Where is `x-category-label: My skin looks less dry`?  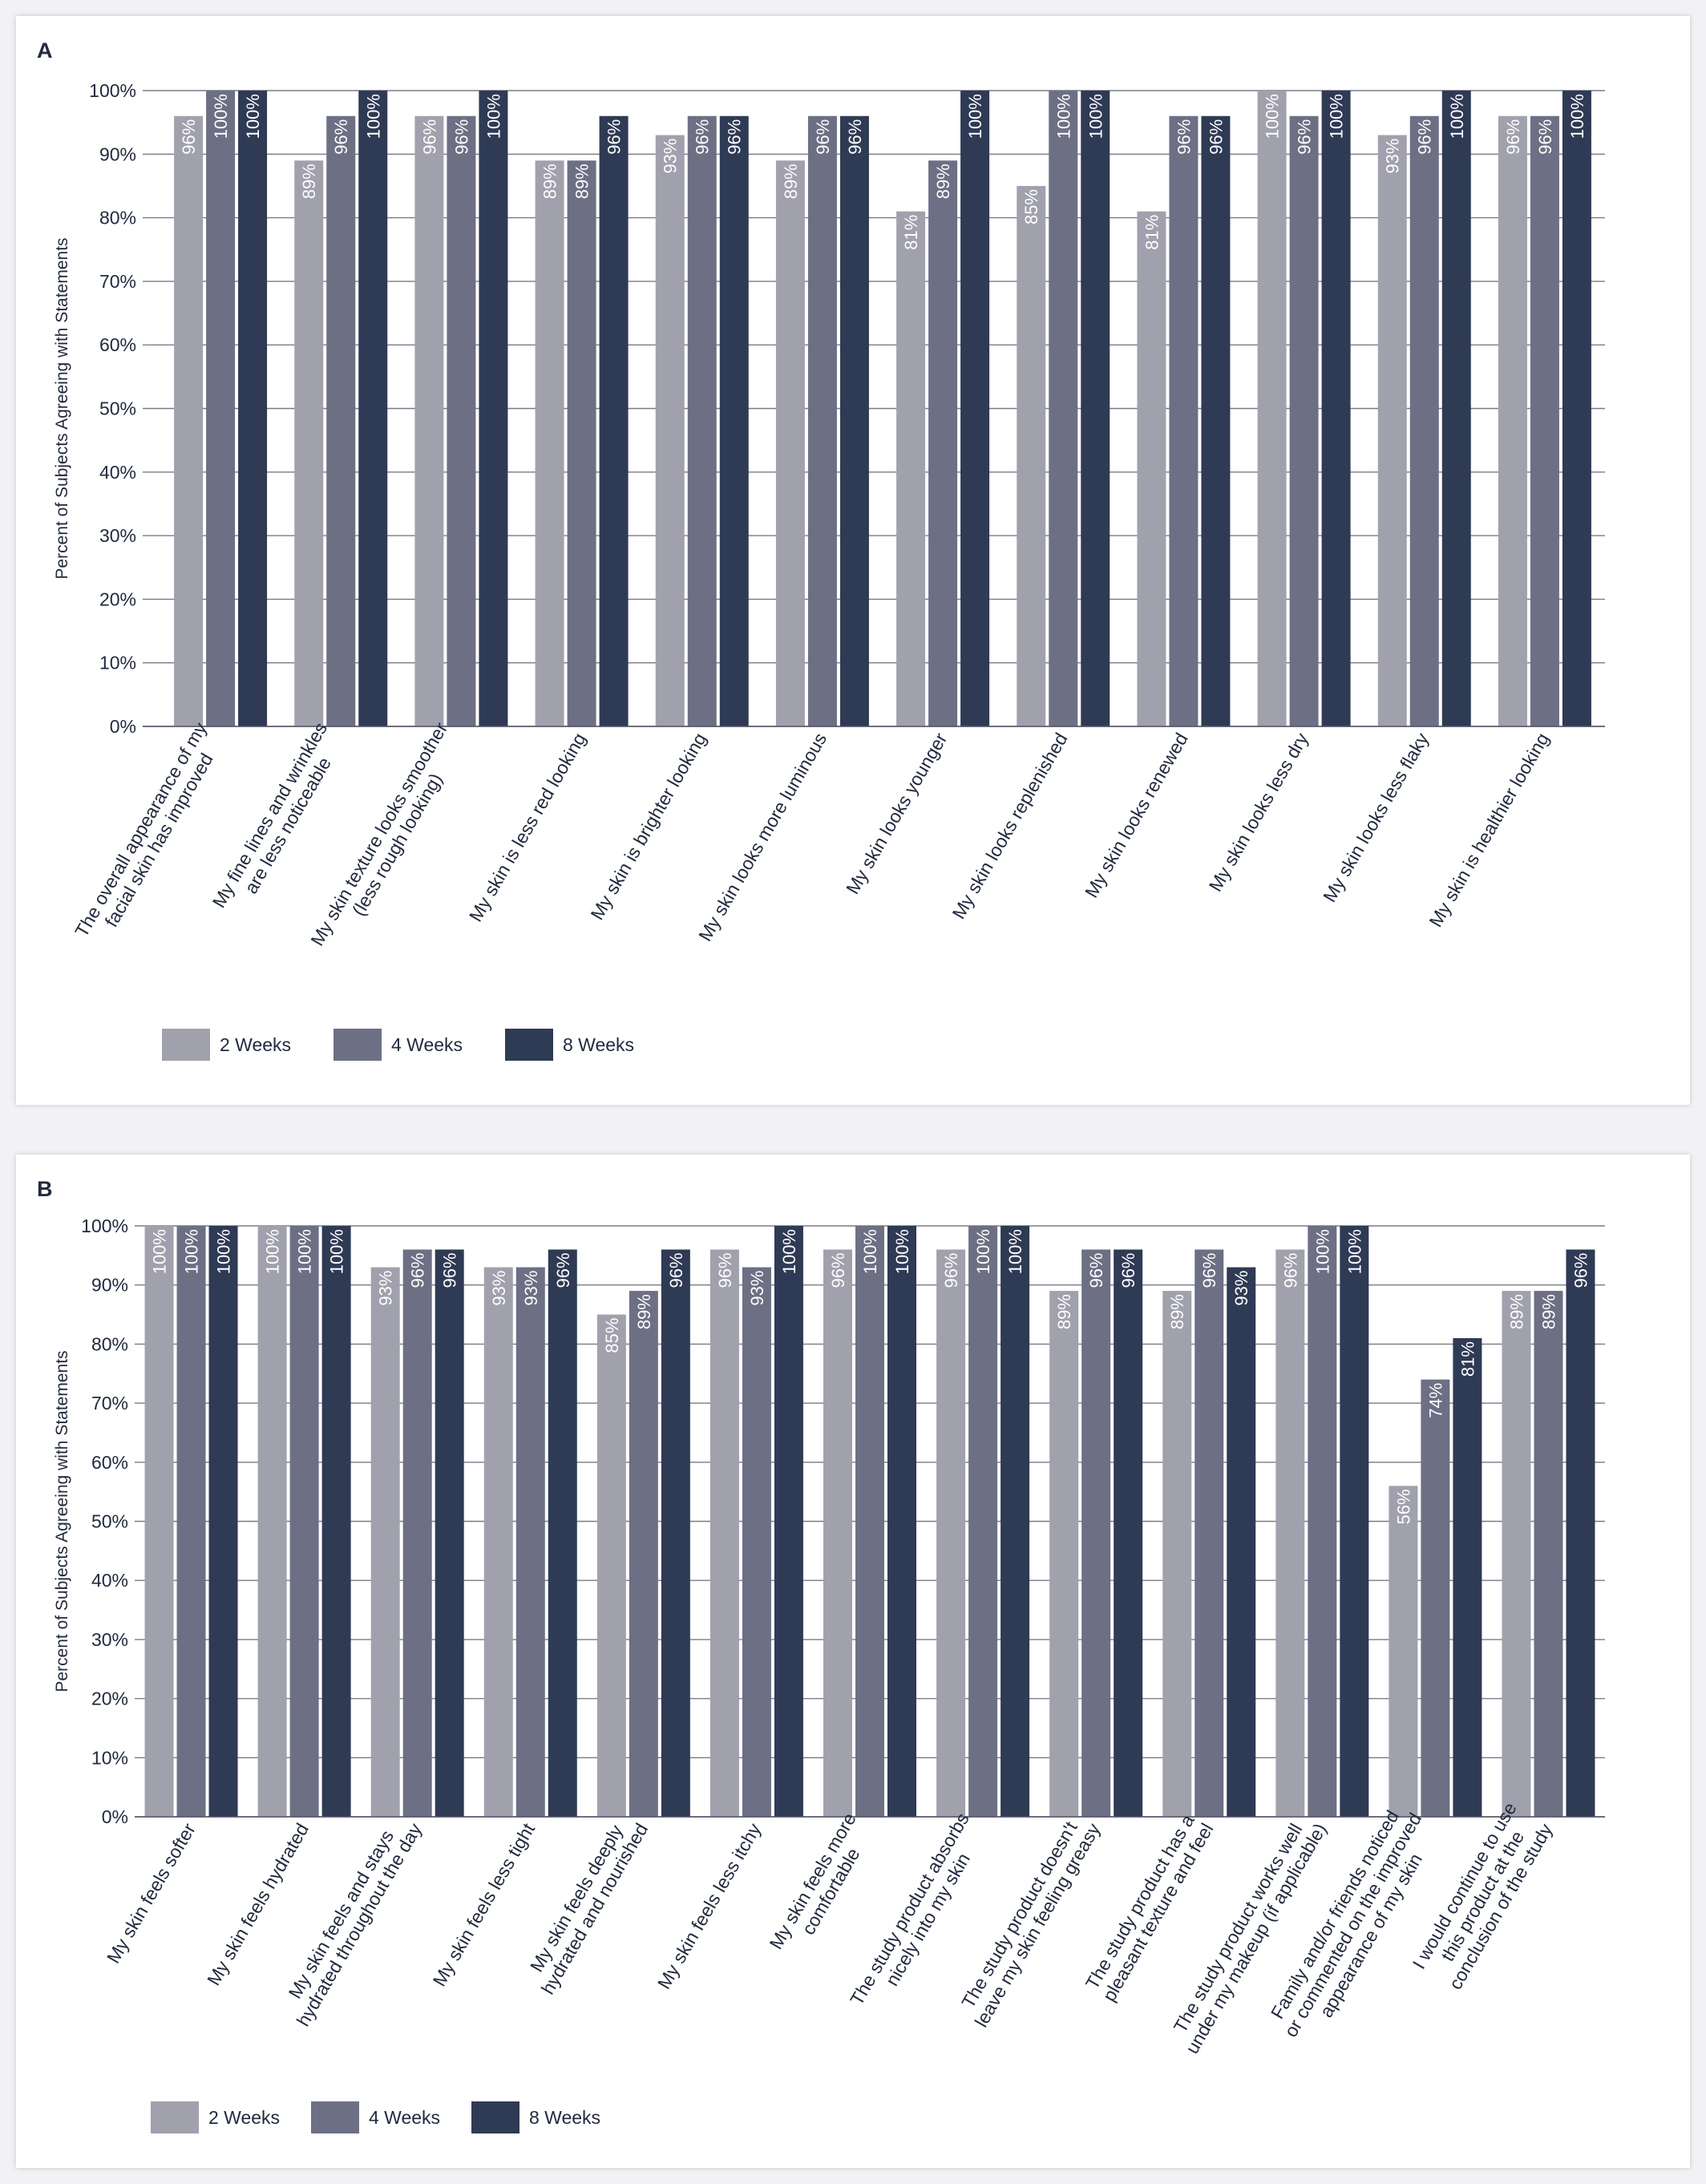
x-category-label: My skin looks less dry is located at coordinates (1259, 812).